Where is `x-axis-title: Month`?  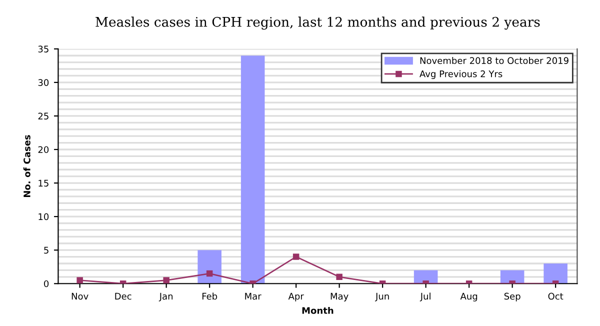
x-axis-title: Month is located at coordinates (318, 310).